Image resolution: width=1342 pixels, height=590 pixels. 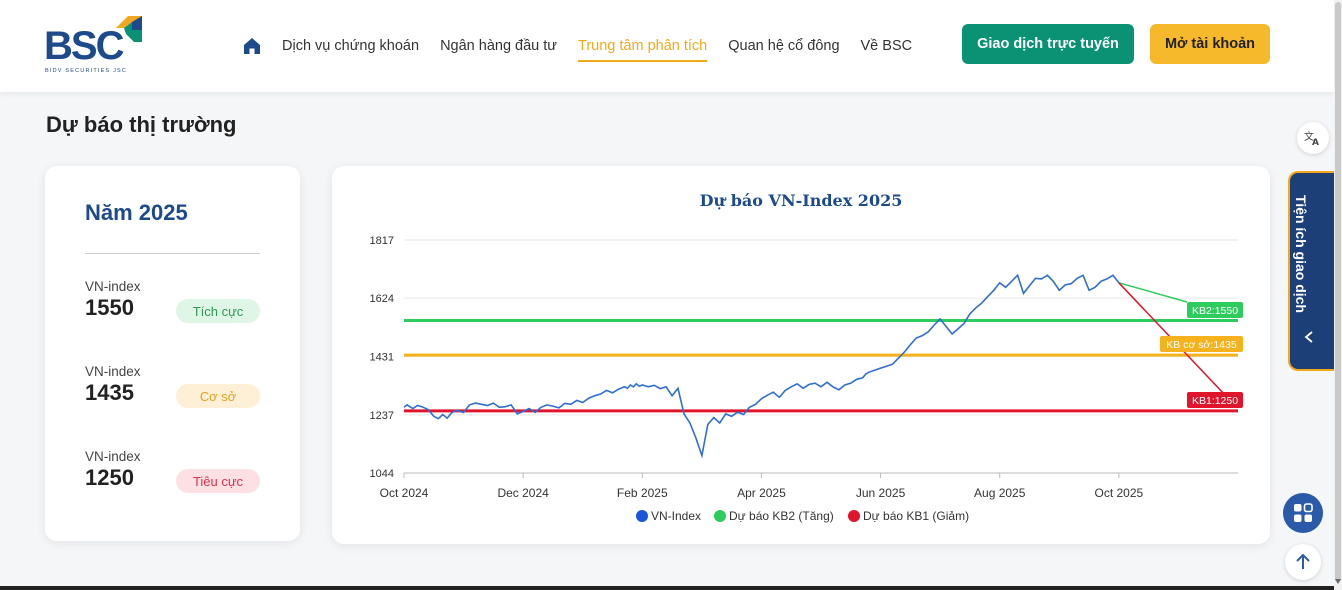 I want to click on kb2-forecast-line, so click(x=1153, y=292).